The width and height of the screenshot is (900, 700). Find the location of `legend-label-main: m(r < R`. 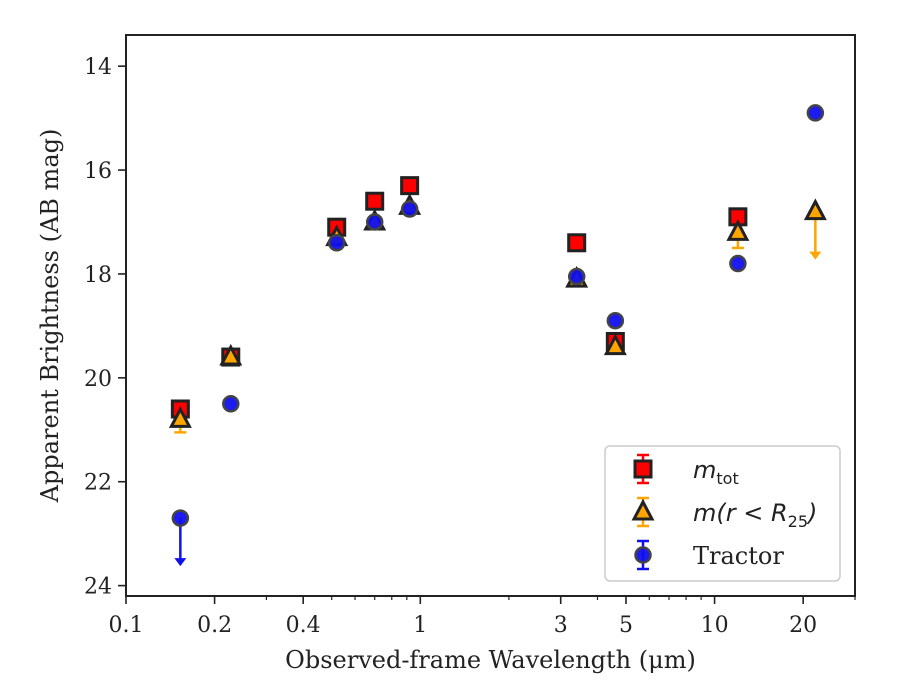

legend-label-main: m(r < R is located at coordinates (740, 513).